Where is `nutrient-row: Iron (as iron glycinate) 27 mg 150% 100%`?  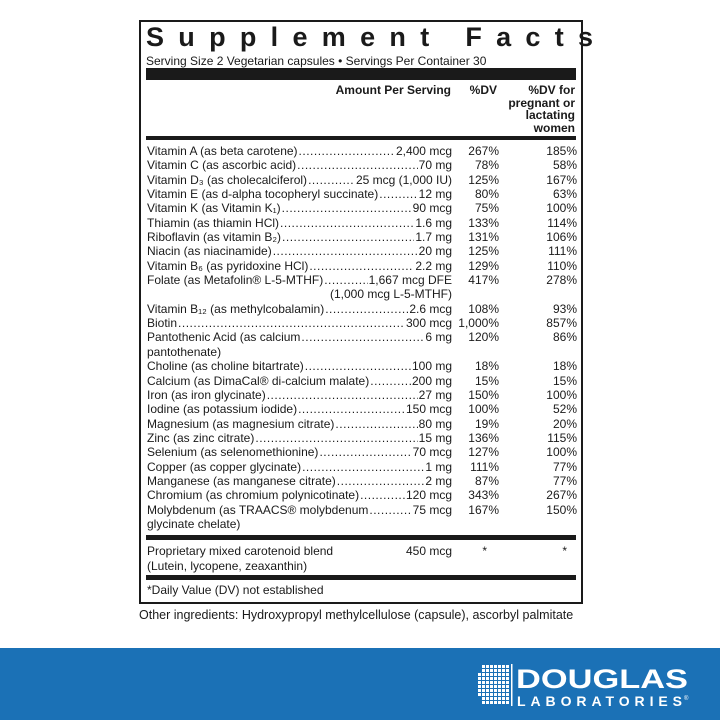 nutrient-row: Iron (as iron glycinate) 27 mg 150% 100% is located at coordinates (362, 395).